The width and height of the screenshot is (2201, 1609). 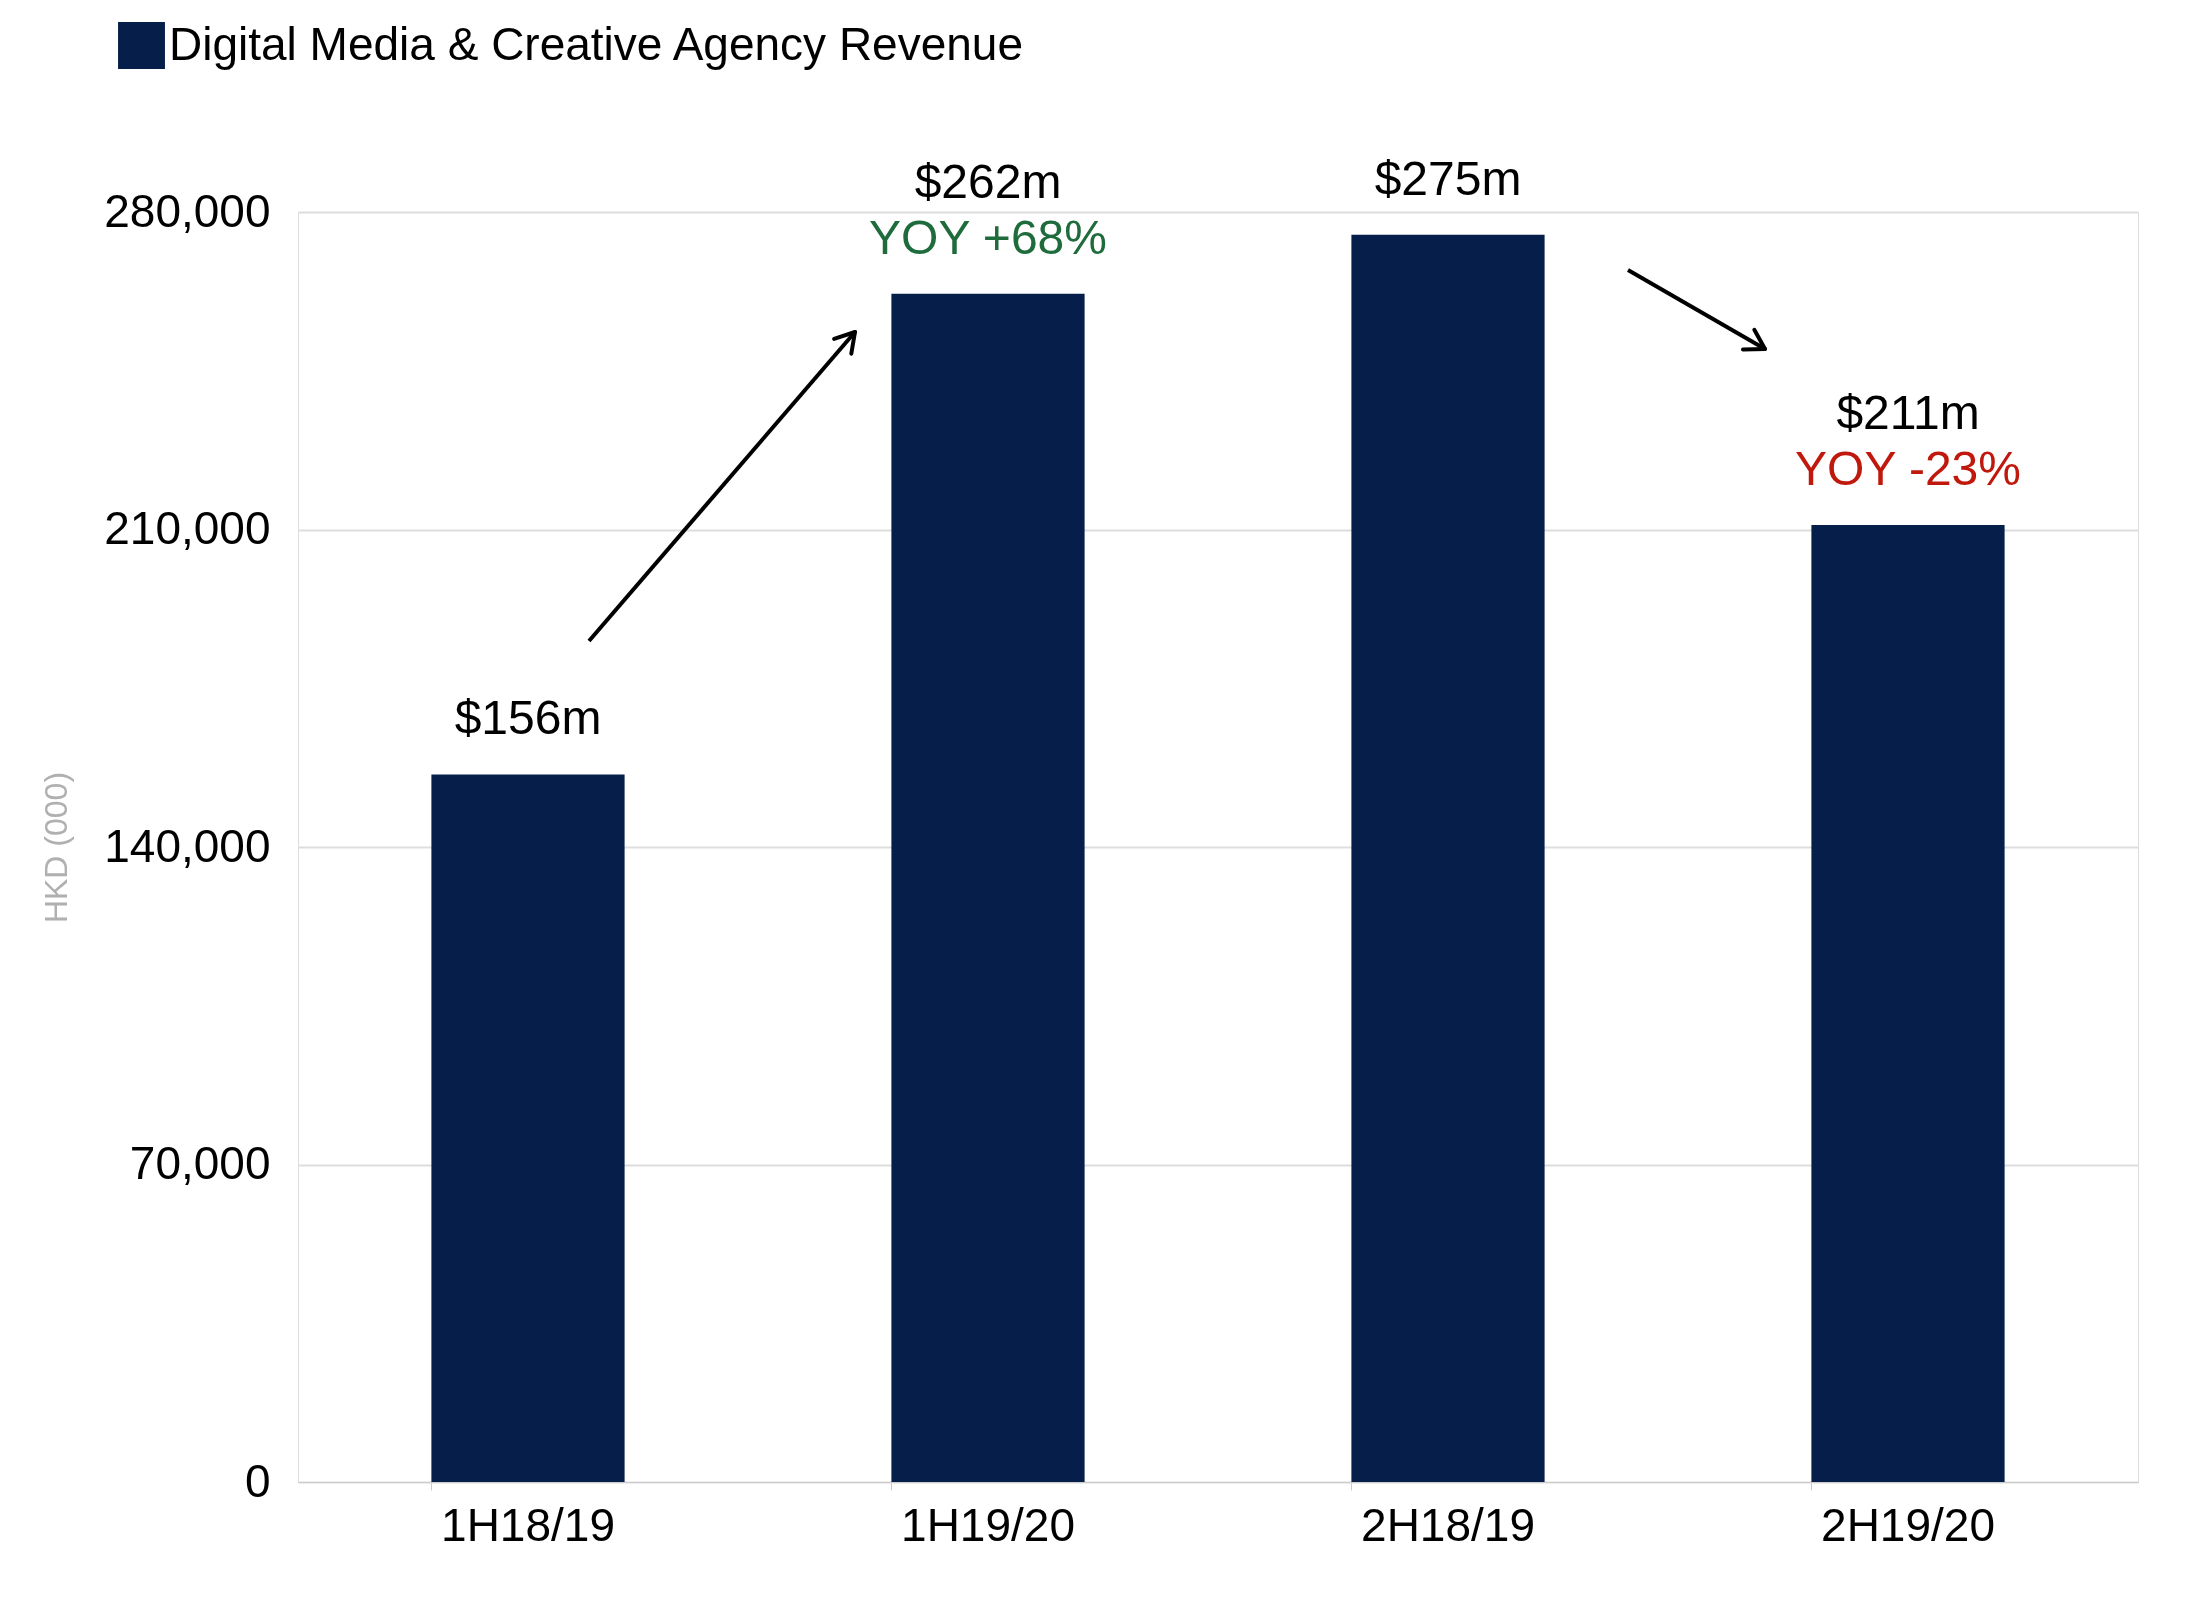 I want to click on y-tick-label: 70,000, so click(x=200, y=1163).